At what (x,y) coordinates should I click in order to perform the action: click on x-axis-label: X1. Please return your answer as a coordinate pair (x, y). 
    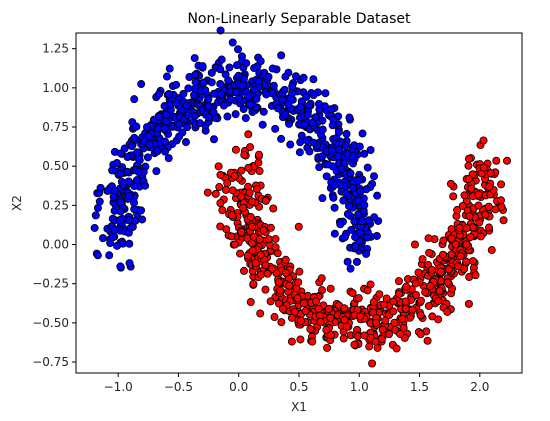
    Looking at the image, I should click on (299, 407).